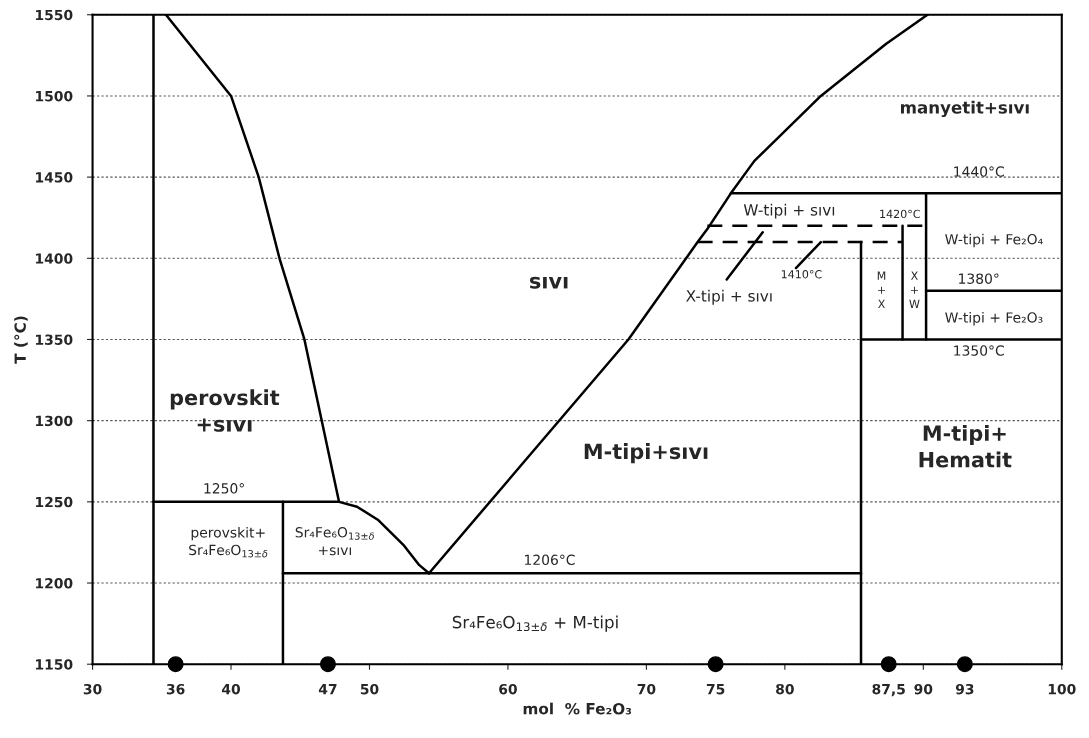  I want to click on y-tick-label: 1400, so click(54, 258).